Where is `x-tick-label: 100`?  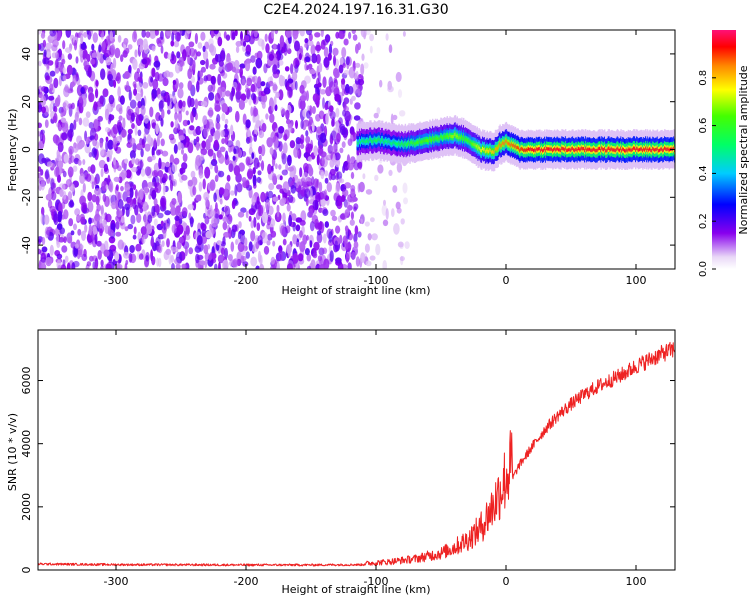
x-tick-label: 100 is located at coordinates (636, 280).